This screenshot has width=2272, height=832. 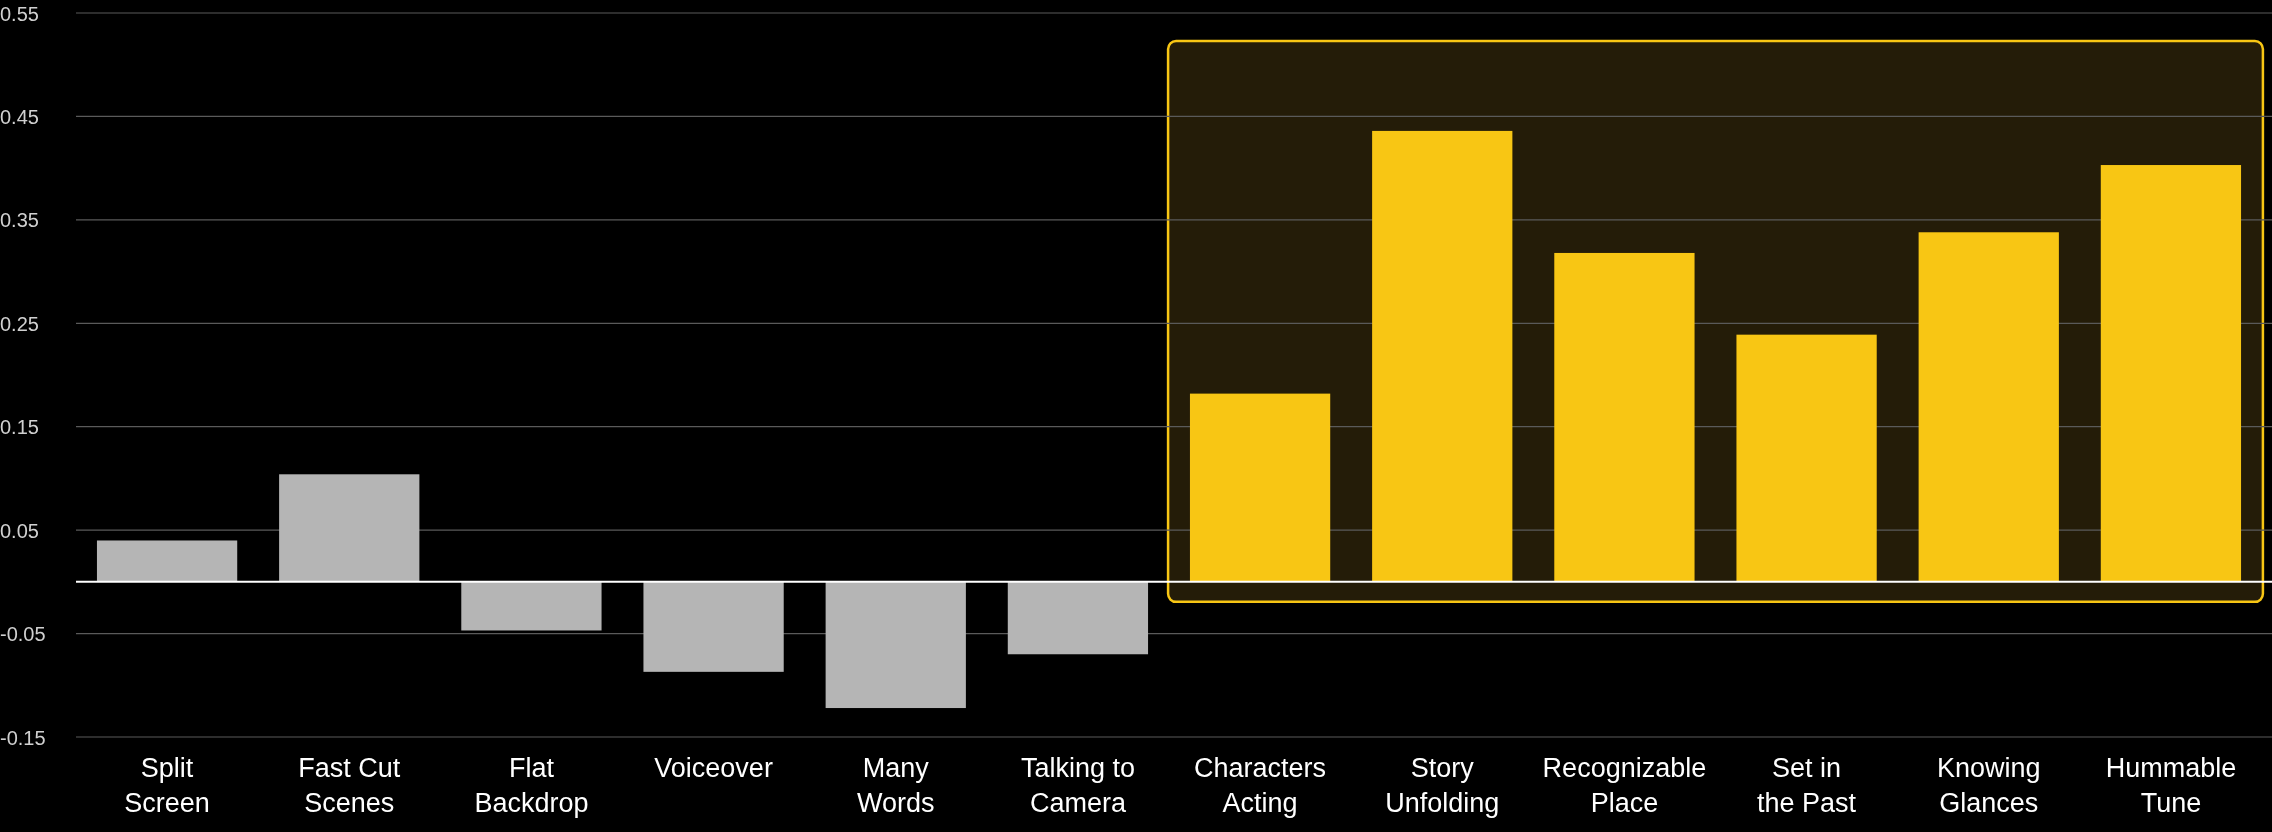 What do you see at coordinates (1988, 785) in the screenshot?
I see `x-tick-label: Knowing Glances` at bounding box center [1988, 785].